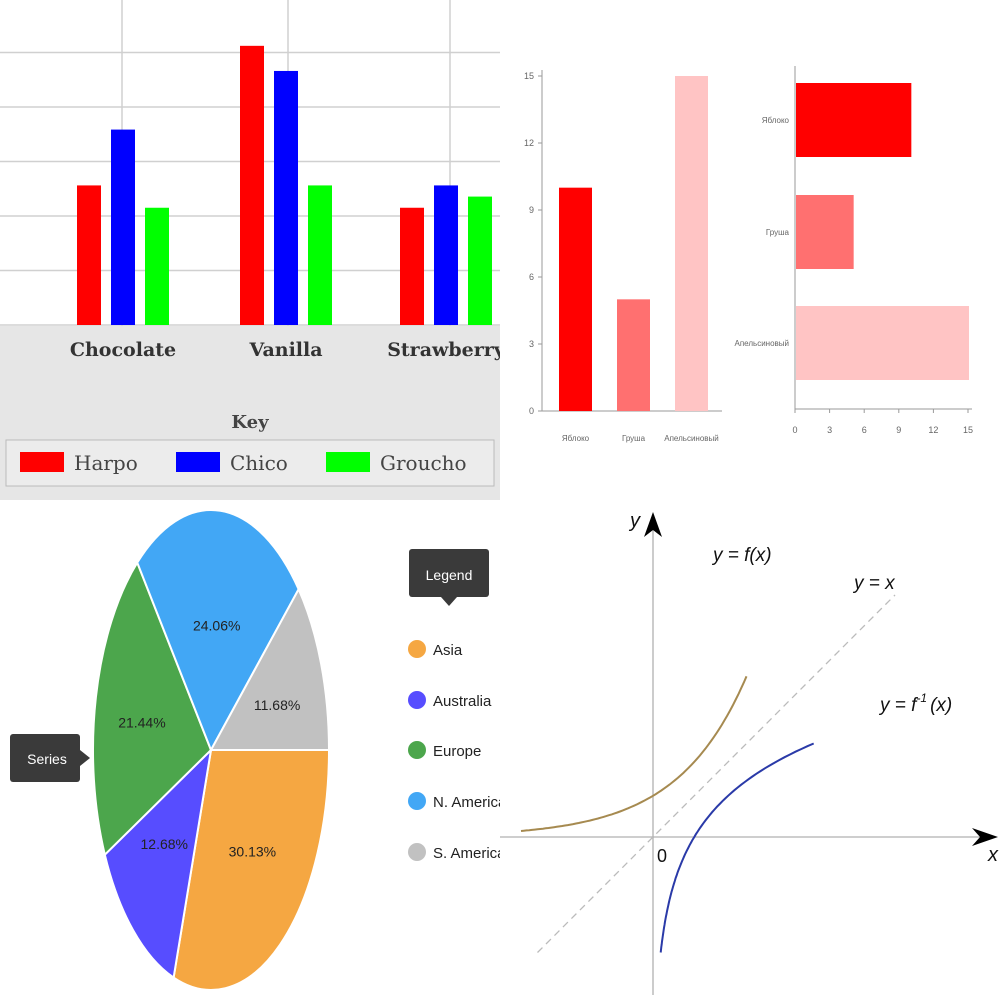 The height and width of the screenshot is (1000, 1000). What do you see at coordinates (423, 463) in the screenshot?
I see `legend-label-groucho: Groucho` at bounding box center [423, 463].